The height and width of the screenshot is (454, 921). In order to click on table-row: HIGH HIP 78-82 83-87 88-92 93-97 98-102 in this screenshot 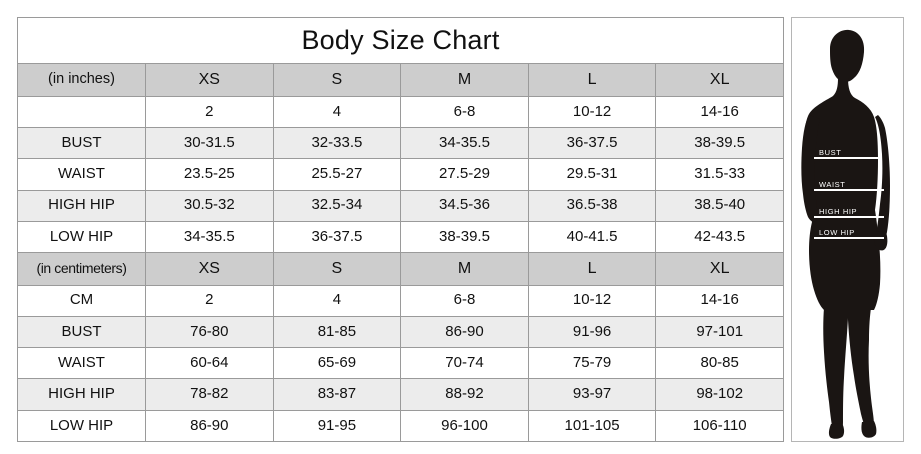, I will do `click(400, 394)`.